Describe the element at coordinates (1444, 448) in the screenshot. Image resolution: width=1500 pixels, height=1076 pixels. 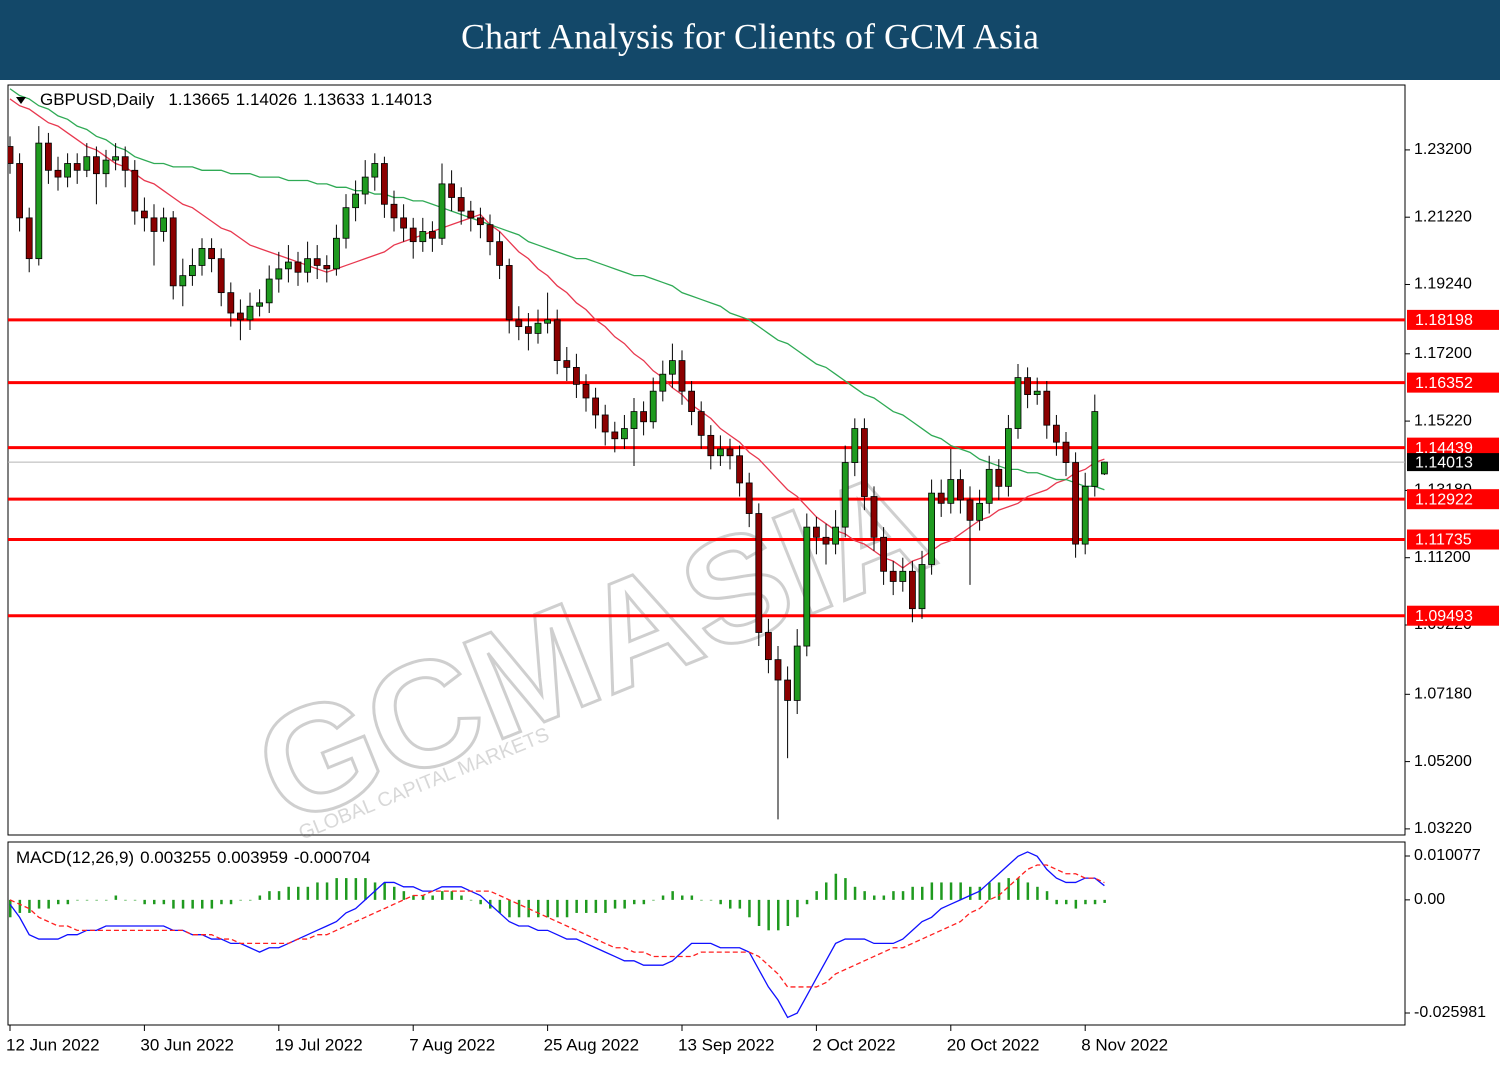
I see `level-label: 1.14439` at that location.